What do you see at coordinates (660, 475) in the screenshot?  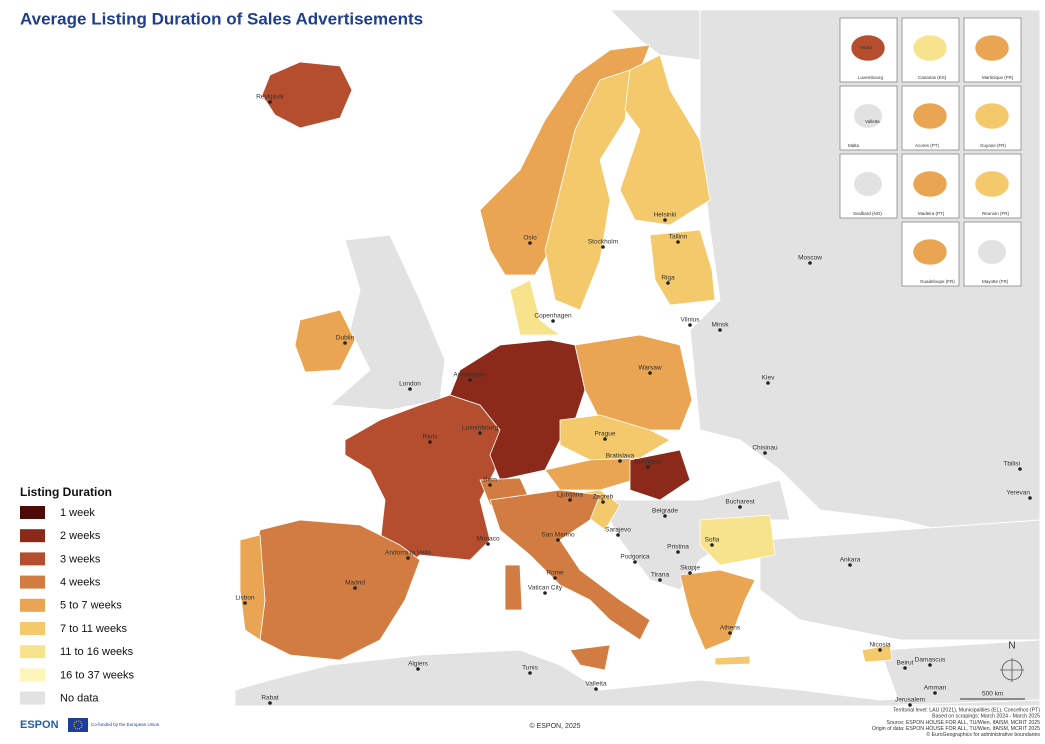 I see `region-hungary` at bounding box center [660, 475].